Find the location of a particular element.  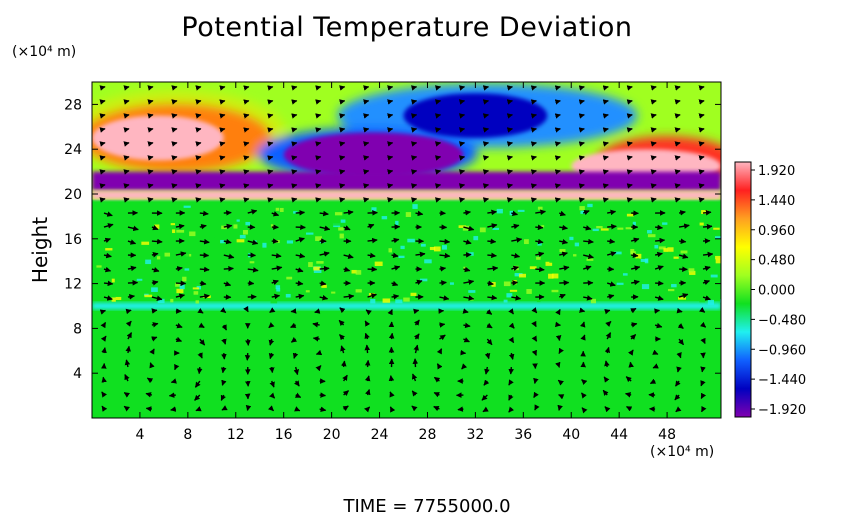

x-tick-label: 40 is located at coordinates (571, 435).